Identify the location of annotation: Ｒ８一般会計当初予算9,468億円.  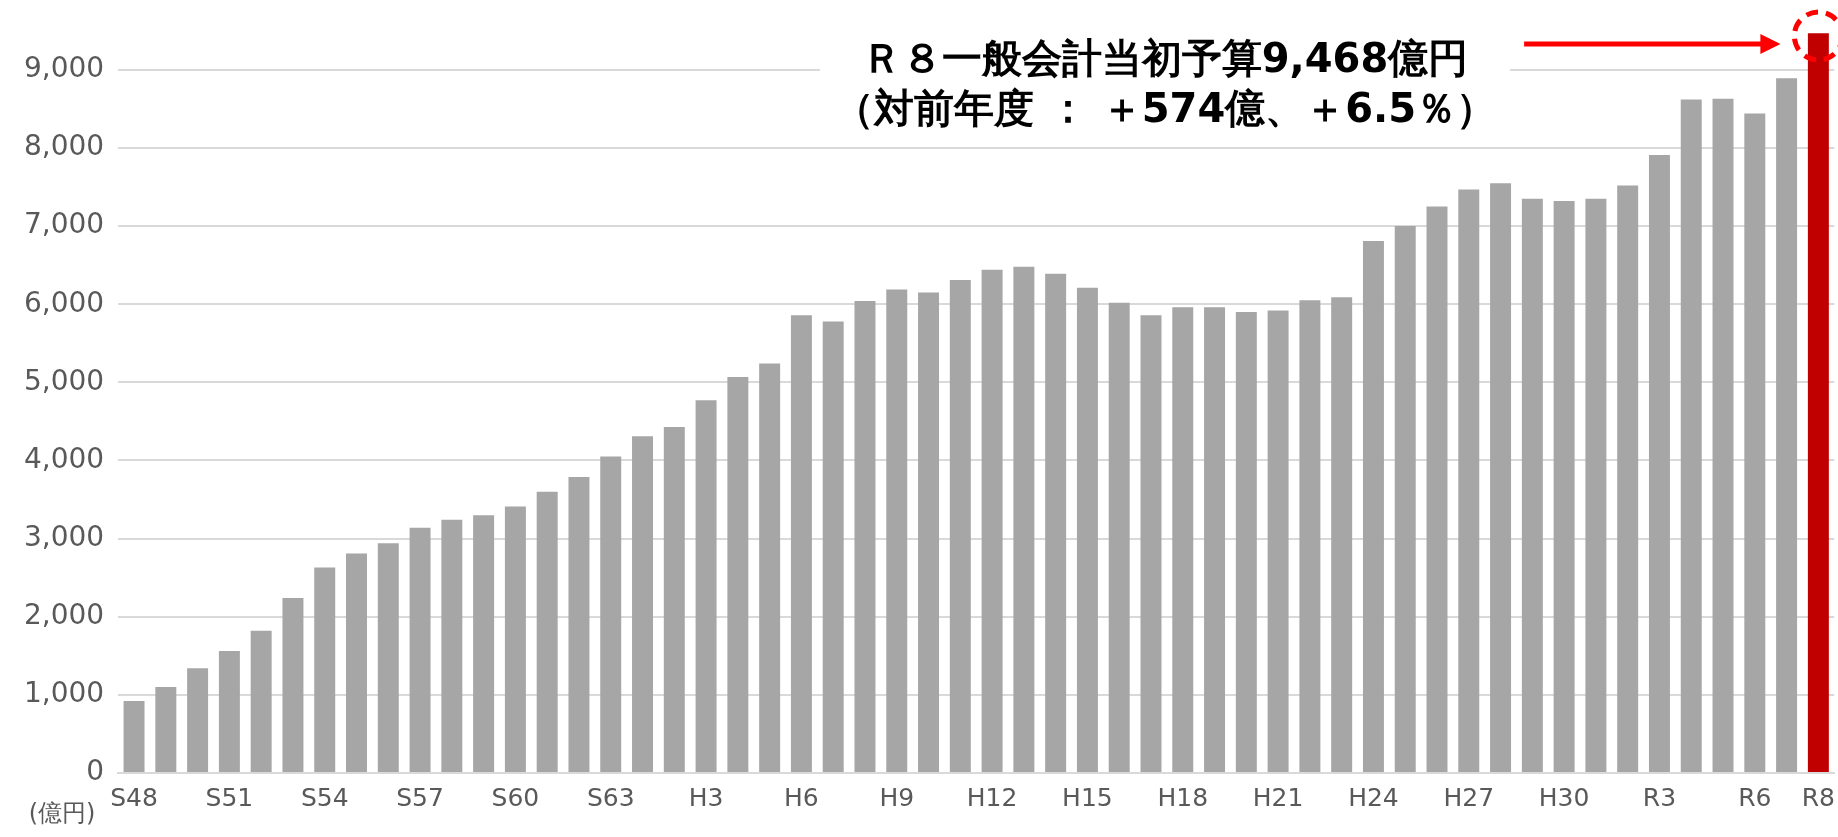
(1165, 58).